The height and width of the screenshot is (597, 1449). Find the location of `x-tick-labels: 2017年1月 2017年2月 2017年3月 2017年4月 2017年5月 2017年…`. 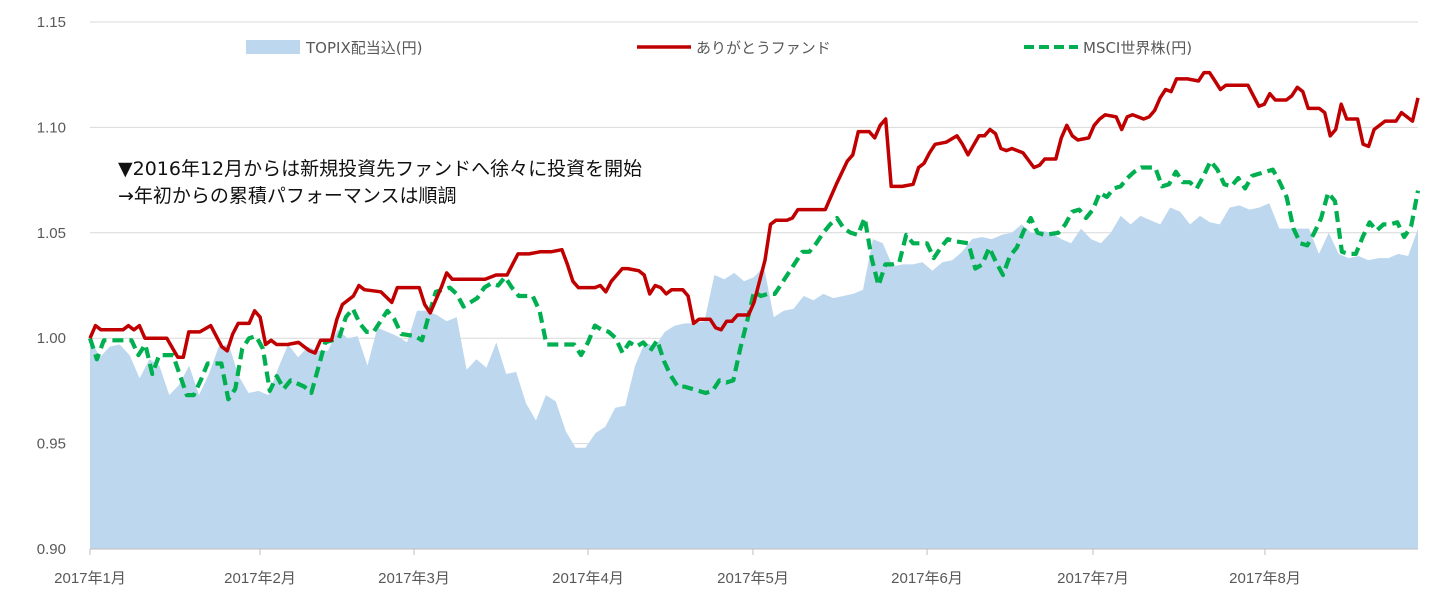

x-tick-labels: 2017年1月 2017年2月 2017年3月 2017年4月 2017年5月 2017年… is located at coordinates (677, 578).